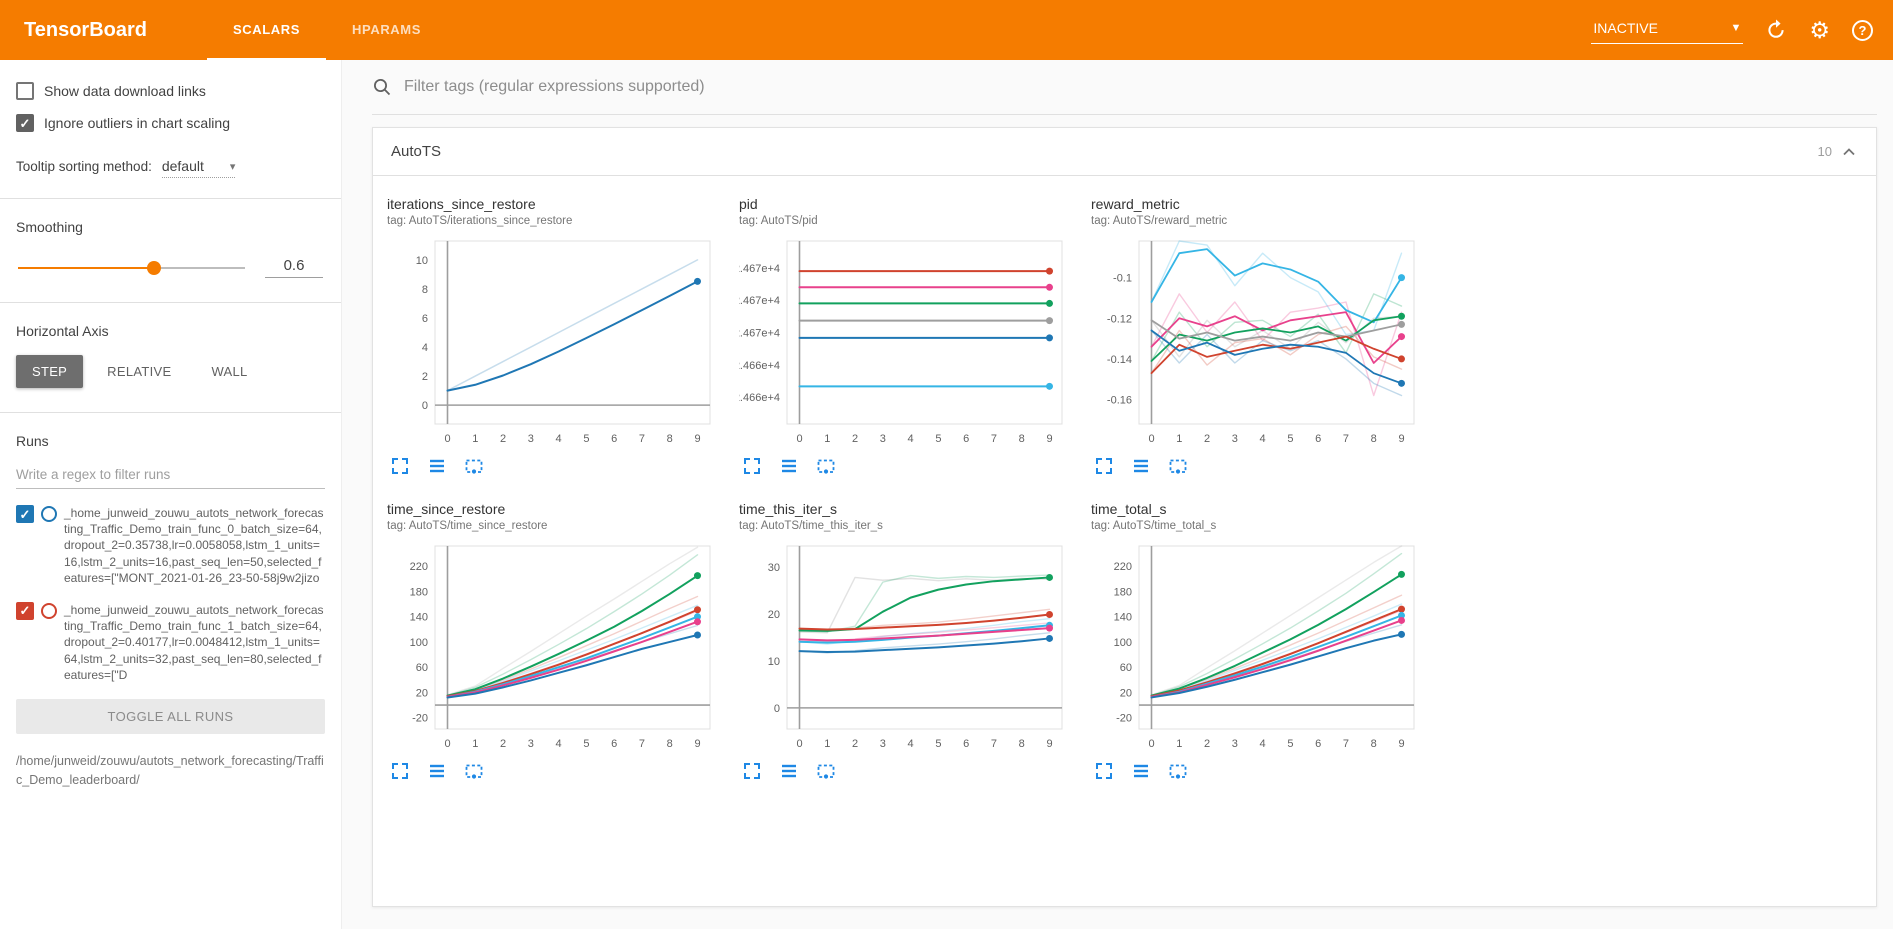  I want to click on line-chart: 0 2 4 6 8 10 0 1 2 3 4 5 6 7 8 9, so click(553, 343).